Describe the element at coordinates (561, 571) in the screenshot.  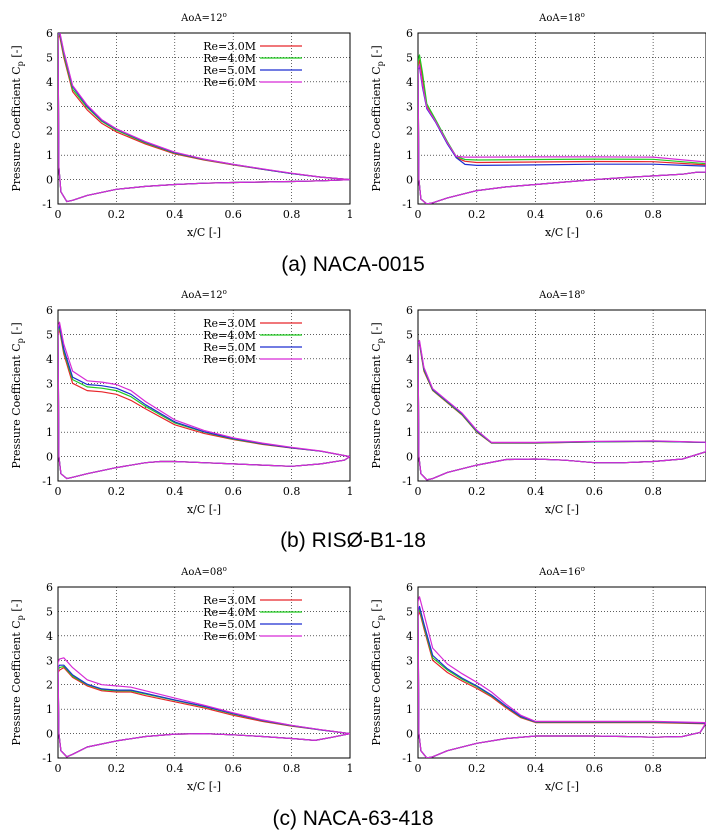
I see `panel-title: AoA=16o` at that location.